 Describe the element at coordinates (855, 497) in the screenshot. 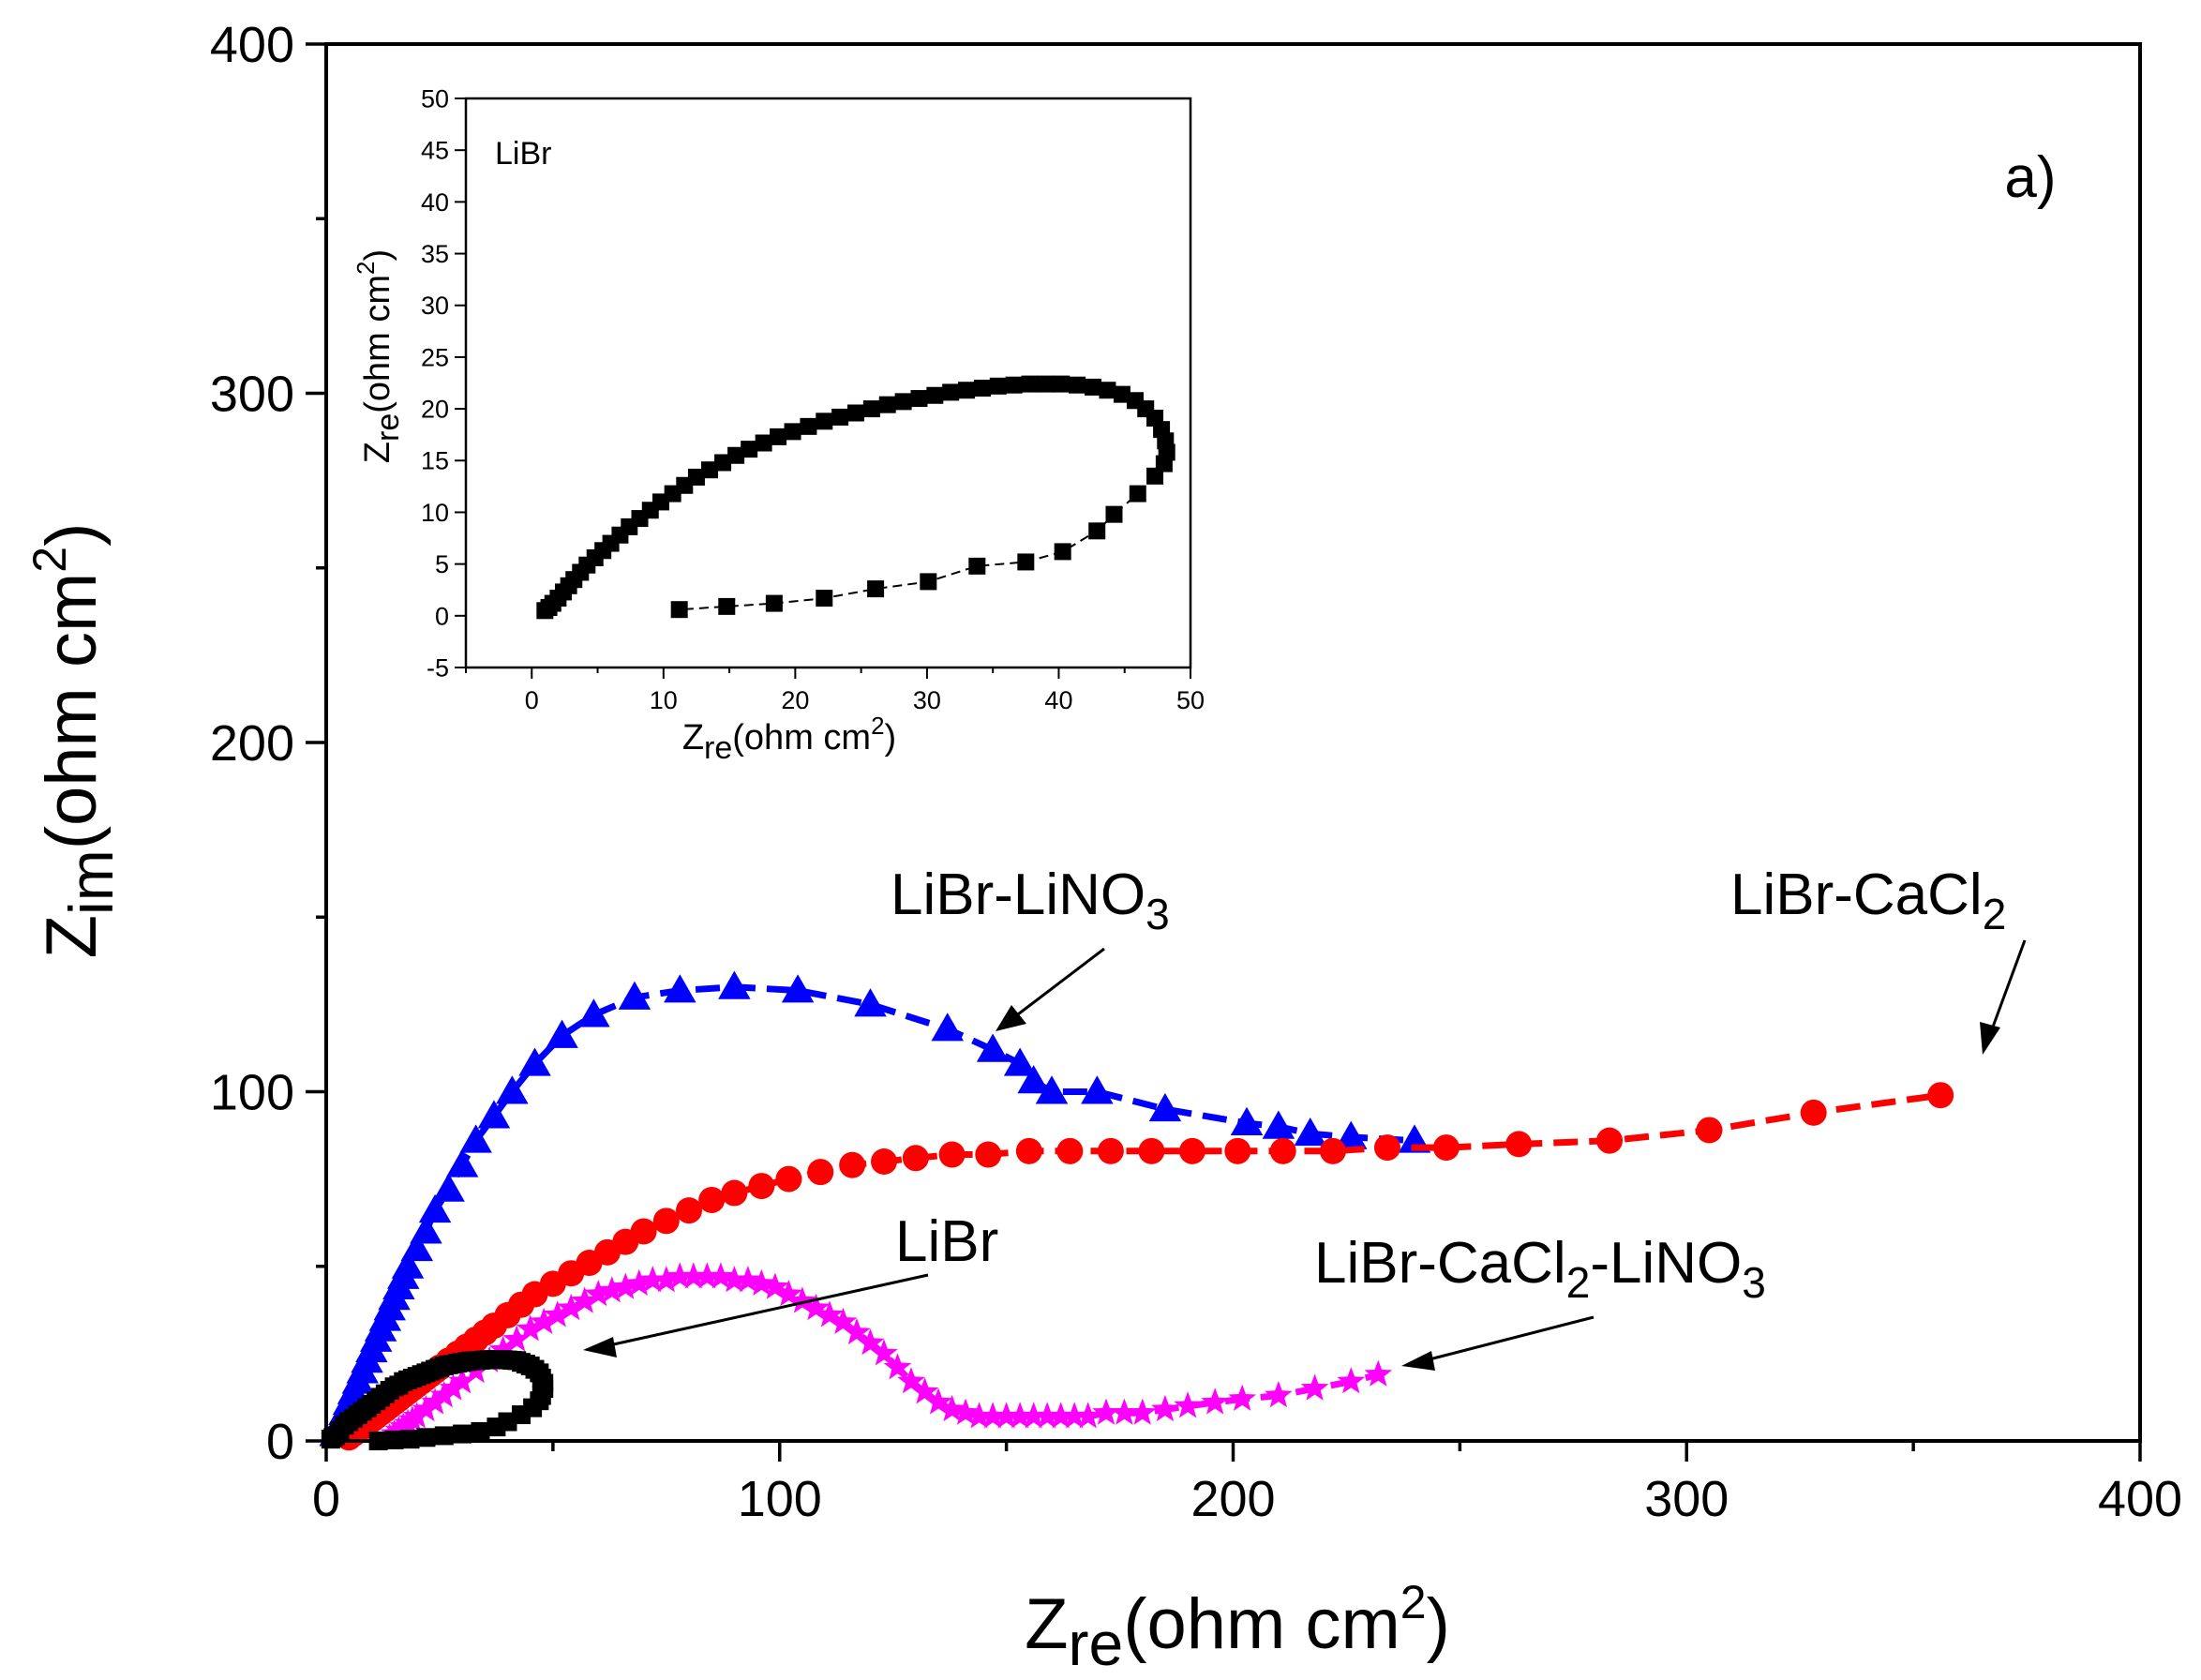

I see `inset-series-libr` at that location.